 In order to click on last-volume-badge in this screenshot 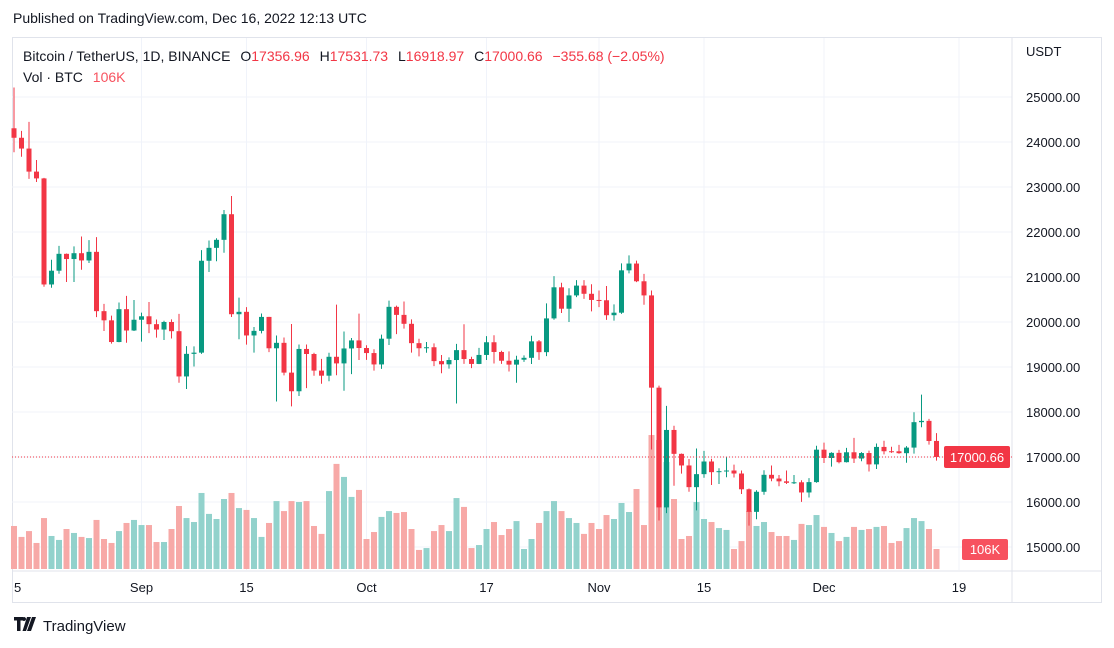, I will do `click(985, 549)`.